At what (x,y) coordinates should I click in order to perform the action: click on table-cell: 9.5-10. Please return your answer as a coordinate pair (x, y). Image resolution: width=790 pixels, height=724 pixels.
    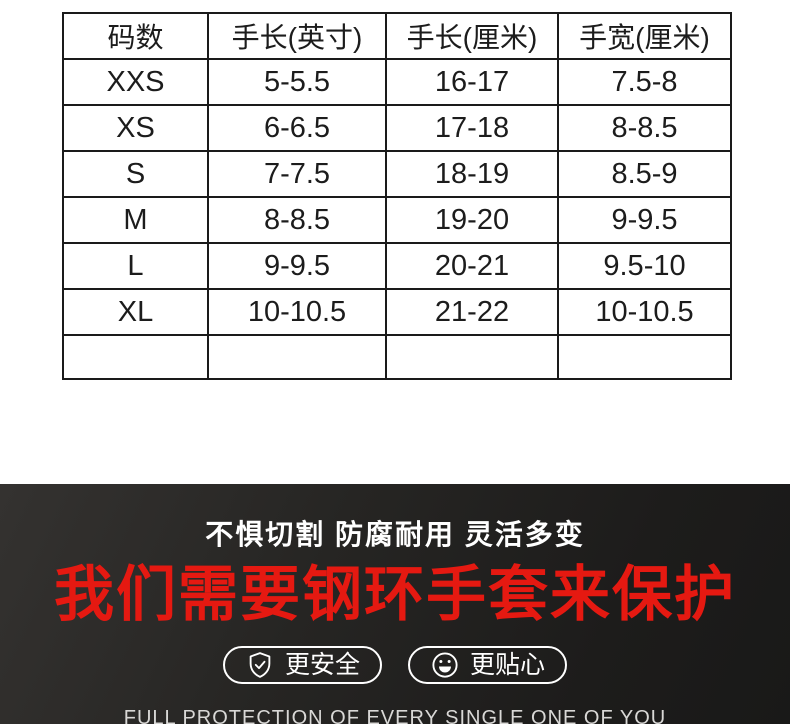
    Looking at the image, I should click on (644, 266).